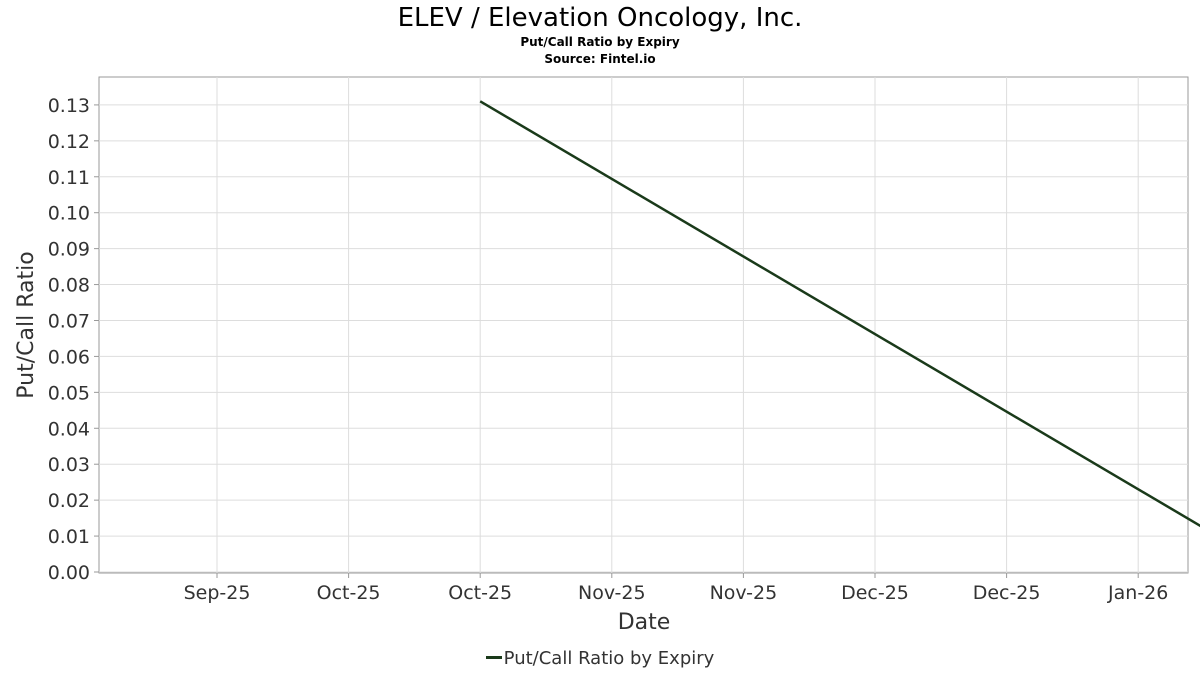 The width and height of the screenshot is (1200, 675). I want to click on legend-swatch, so click(493, 657).